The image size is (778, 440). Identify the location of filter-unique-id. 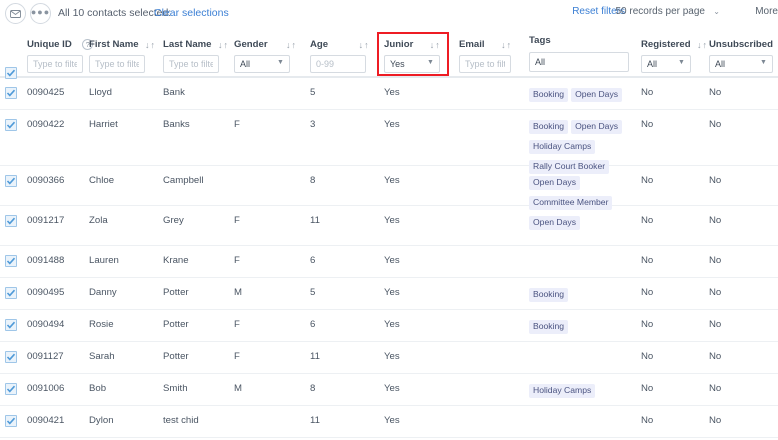
(55, 64).